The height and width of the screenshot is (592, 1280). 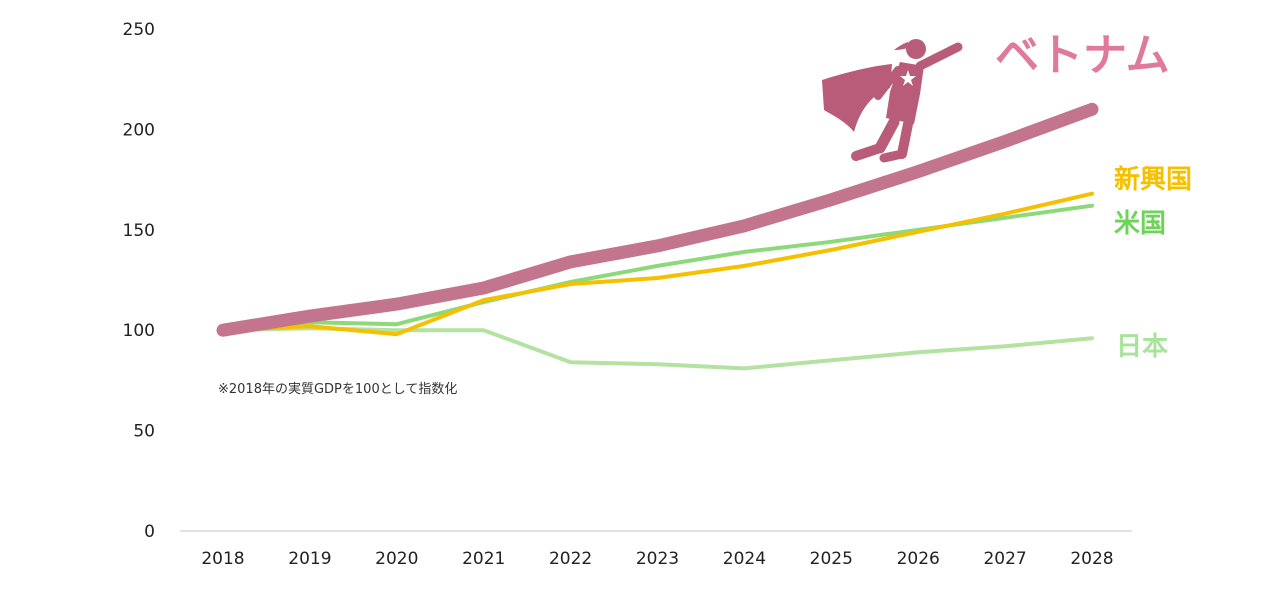 What do you see at coordinates (139, 30) in the screenshot?
I see `y-tick-label: 250` at bounding box center [139, 30].